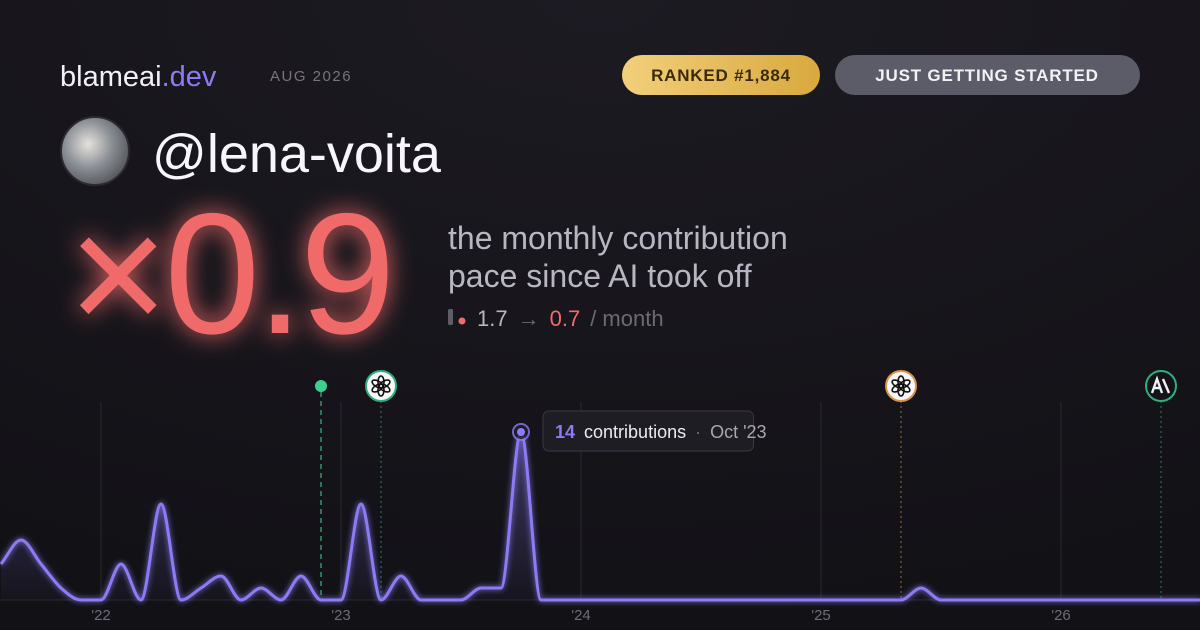  I want to click on brand: blameai.dev, so click(138, 77).